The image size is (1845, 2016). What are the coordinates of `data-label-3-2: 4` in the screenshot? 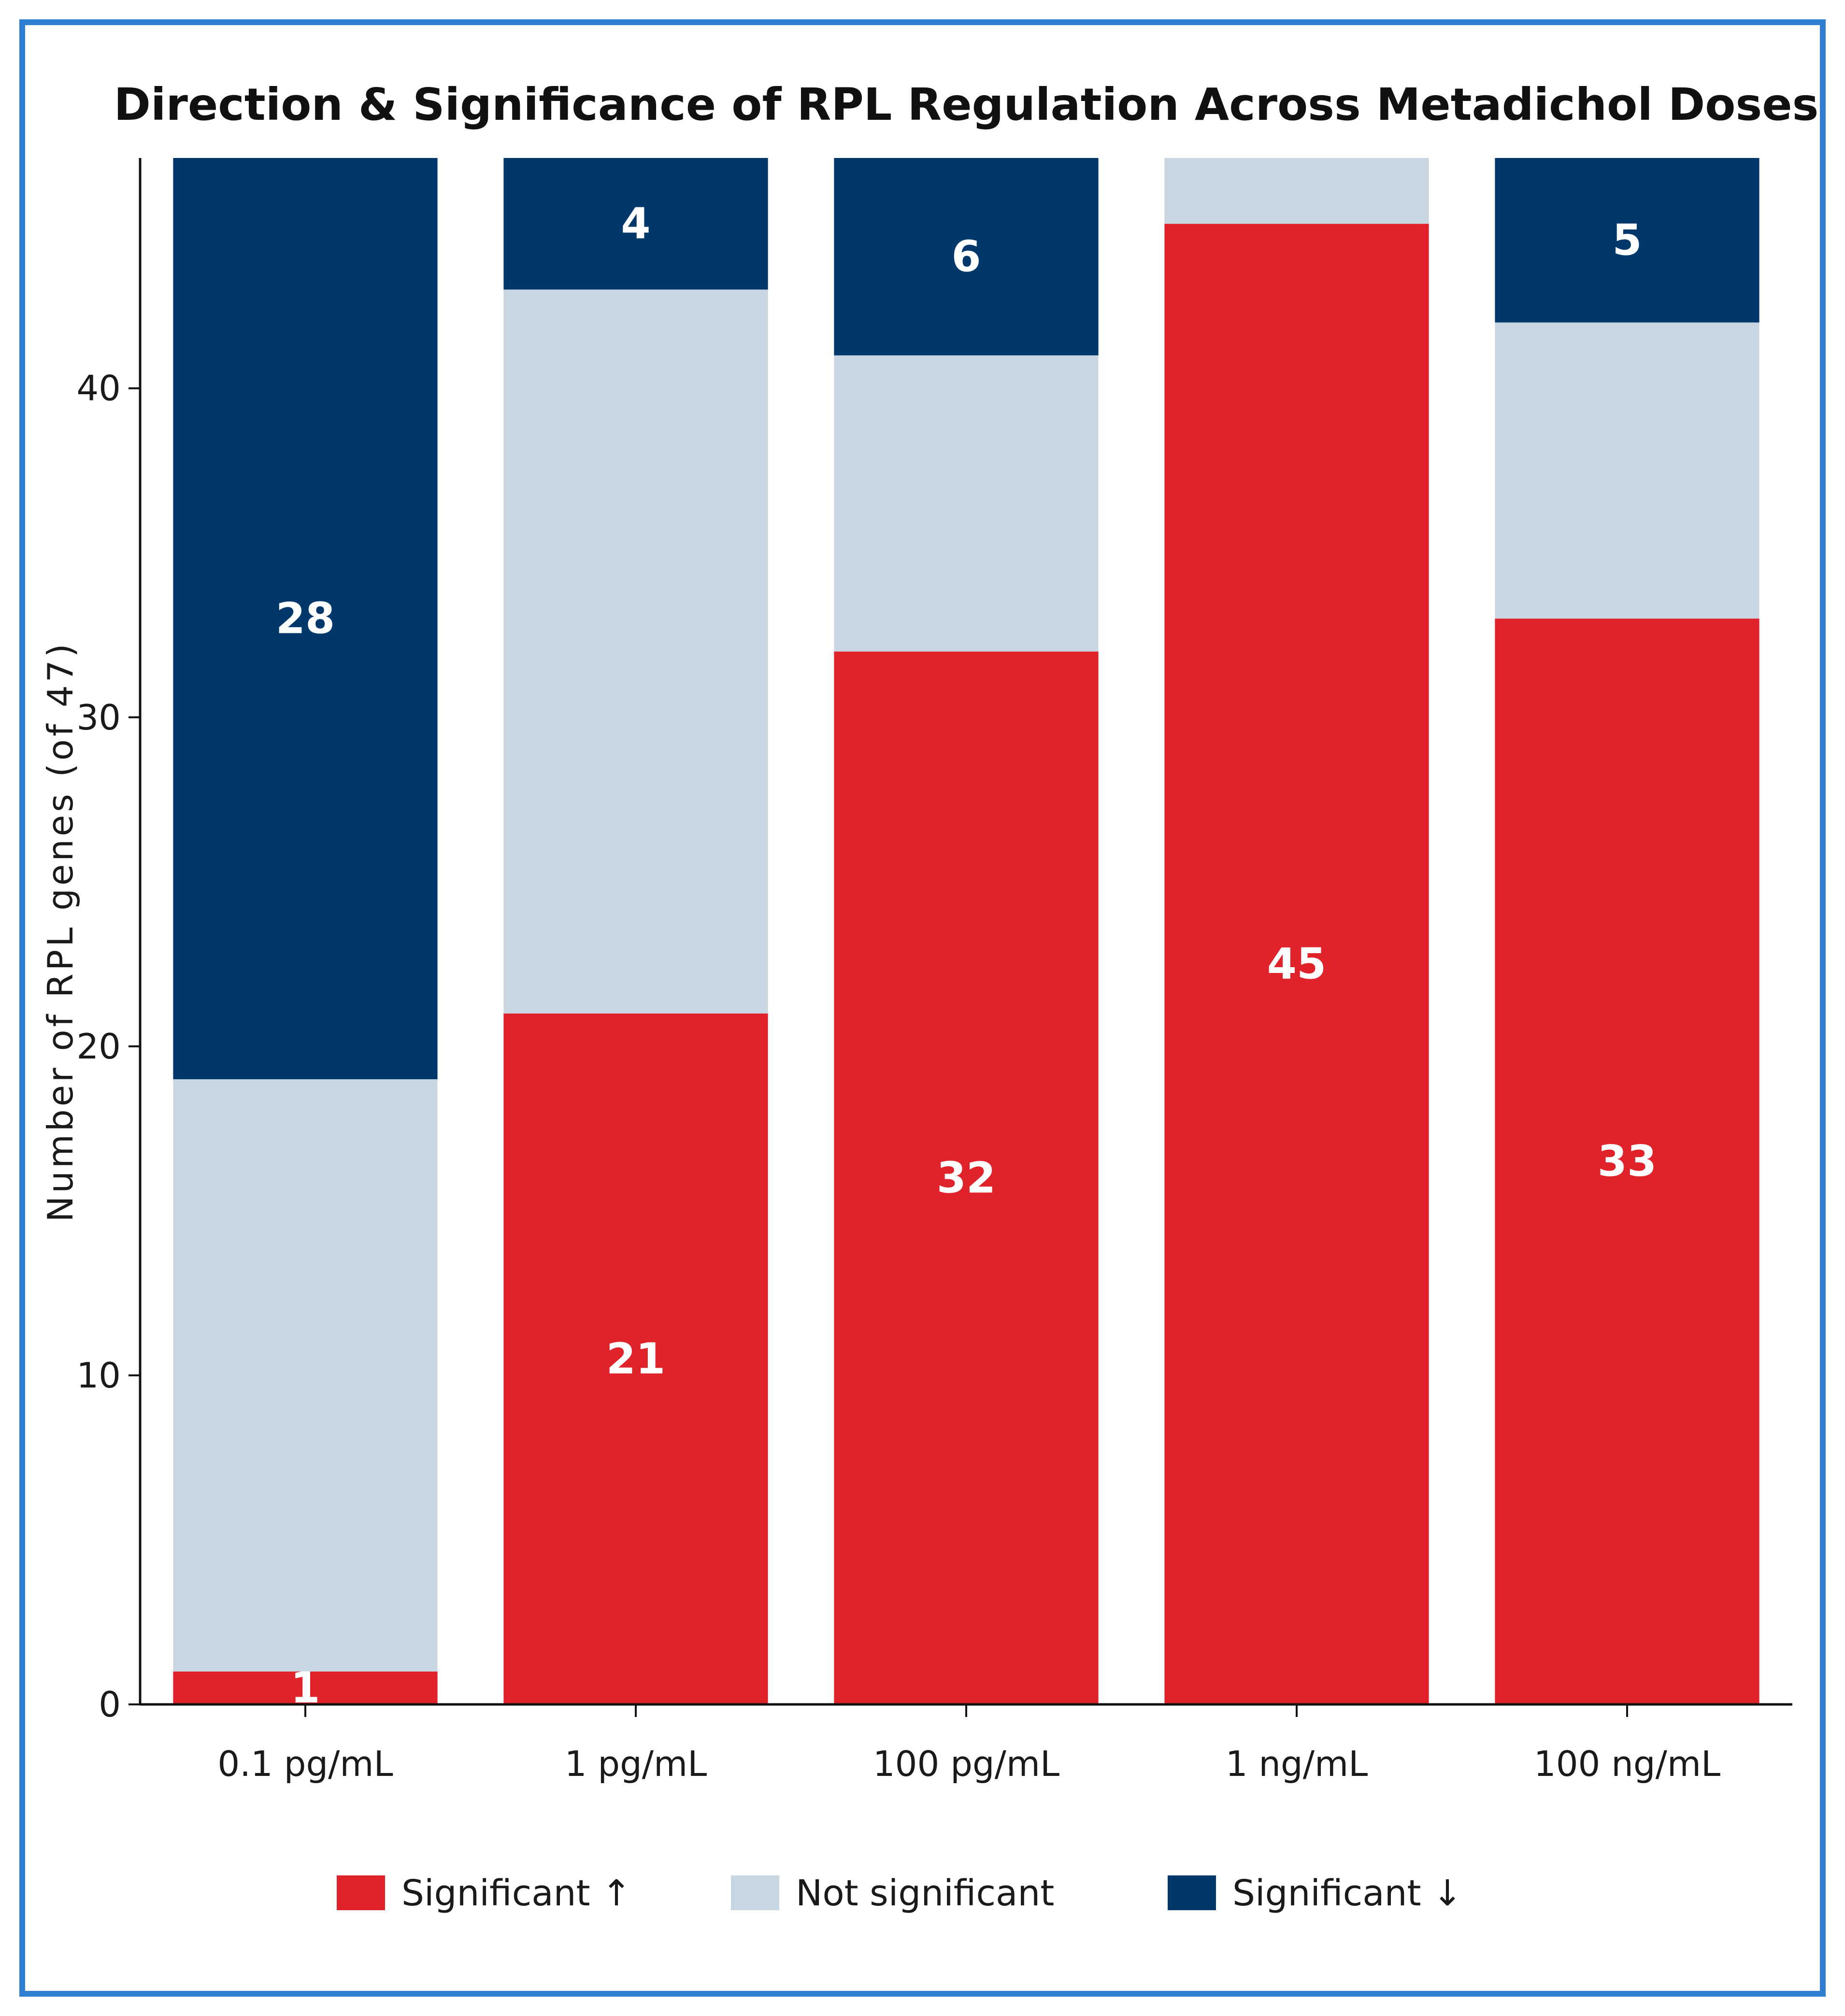 It's located at (635, 223).